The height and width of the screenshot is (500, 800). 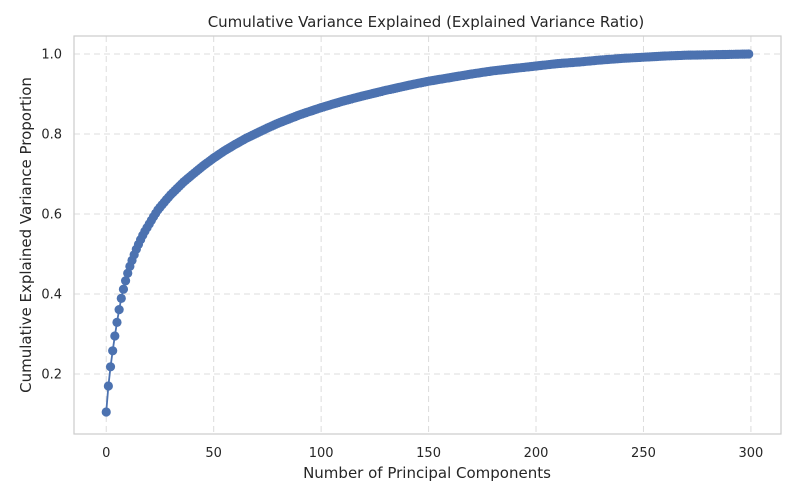 I want to click on y-axis-label: Cumulative Explained Variance Proportion, so click(x=26, y=235).